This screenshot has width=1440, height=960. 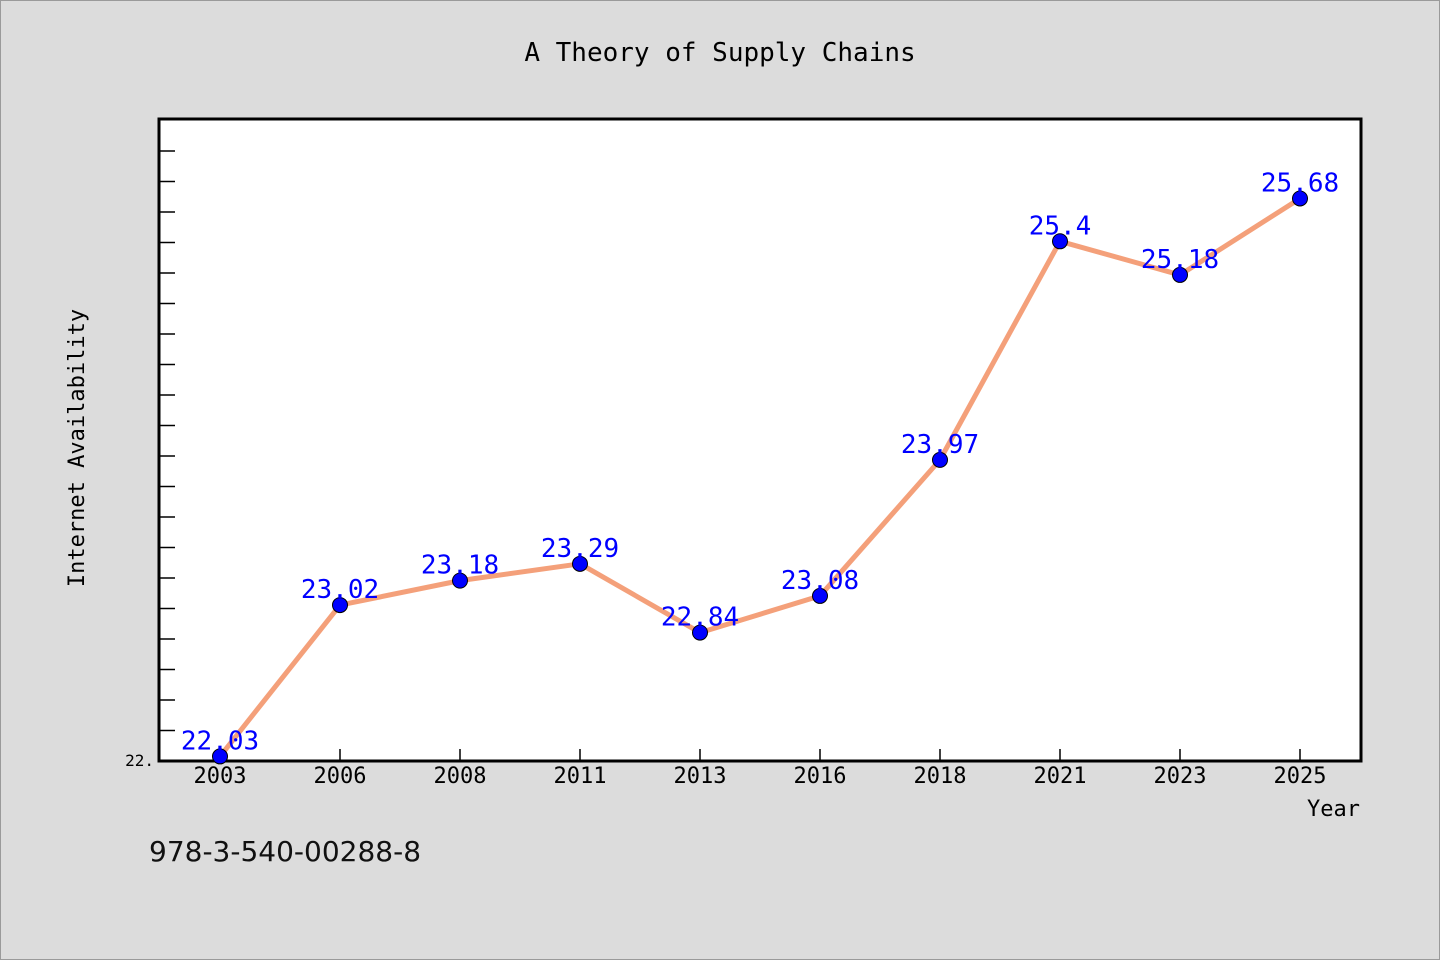 What do you see at coordinates (167, 441) in the screenshot?
I see `y-axis-ticks` at bounding box center [167, 441].